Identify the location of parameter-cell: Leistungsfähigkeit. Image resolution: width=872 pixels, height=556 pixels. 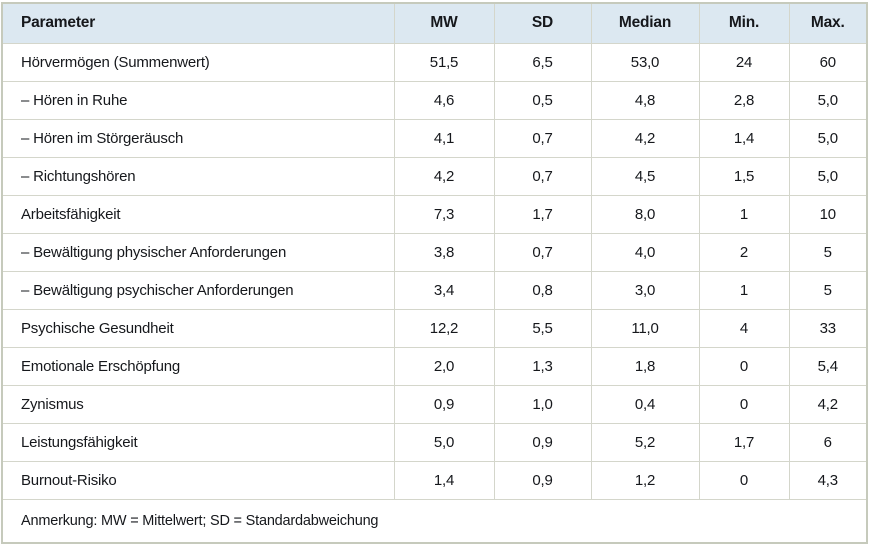
(198, 441).